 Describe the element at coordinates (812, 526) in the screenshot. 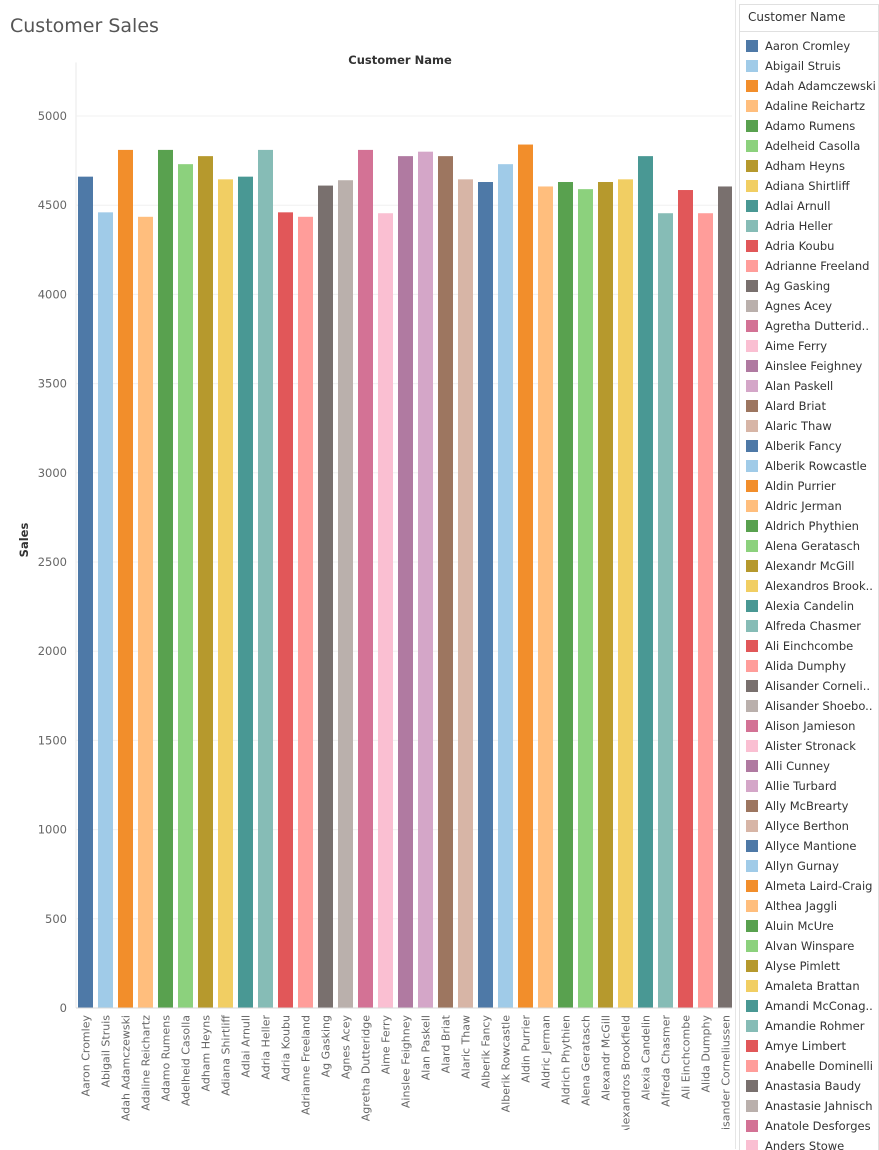

I see `legend-label: Aldrich Phythien` at that location.